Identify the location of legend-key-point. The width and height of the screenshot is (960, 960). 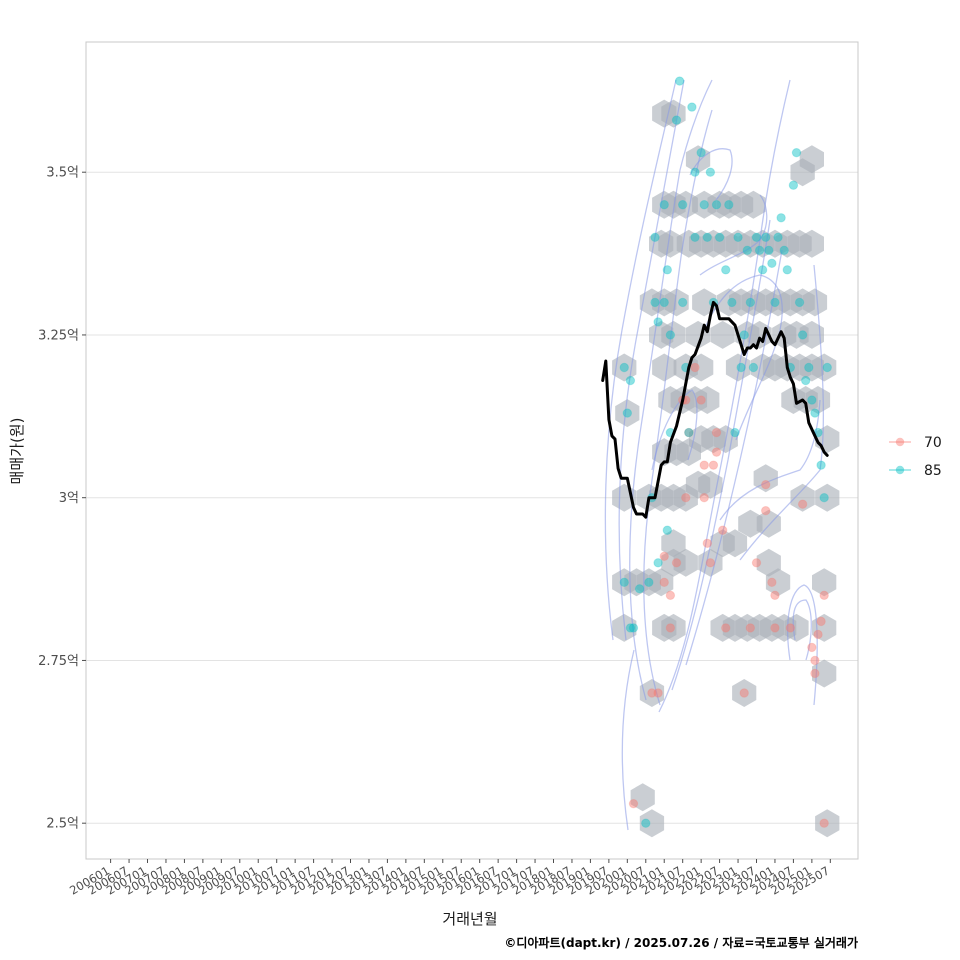
(900, 442).